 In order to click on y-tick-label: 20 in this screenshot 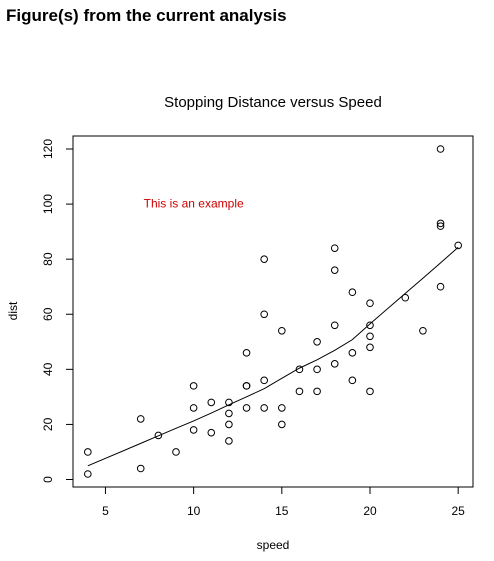, I will do `click(48, 424)`.